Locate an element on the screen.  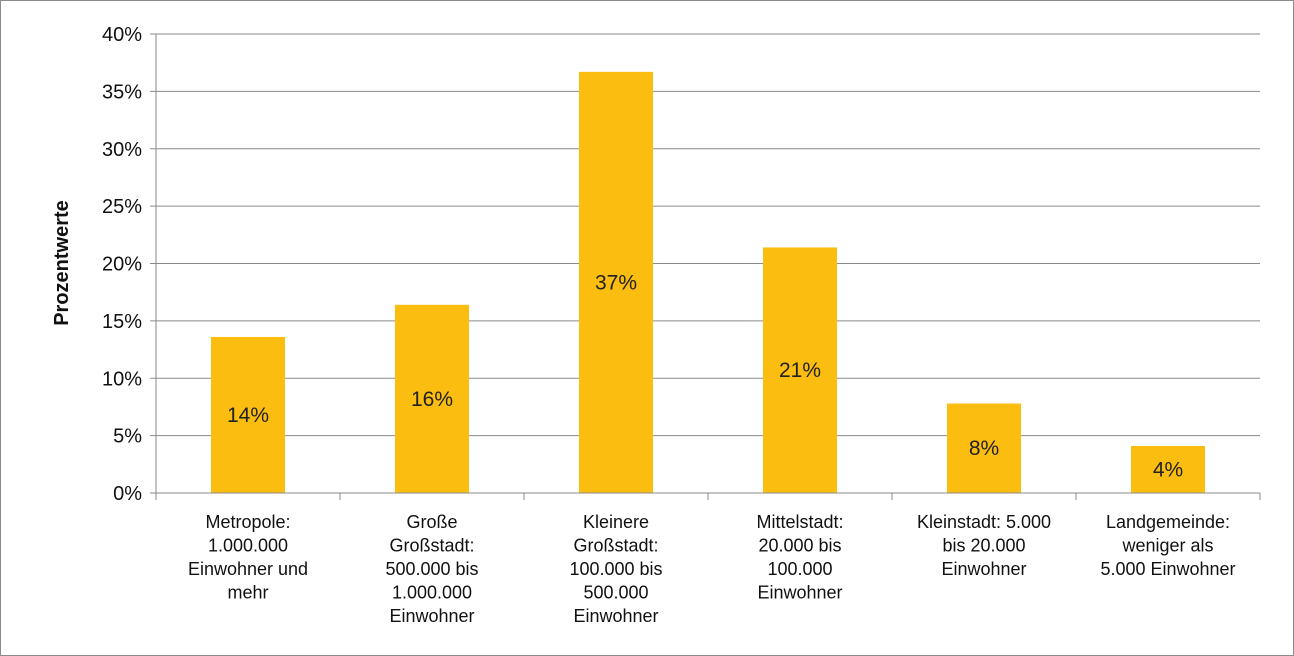
data-label: 37% is located at coordinates (616, 282).